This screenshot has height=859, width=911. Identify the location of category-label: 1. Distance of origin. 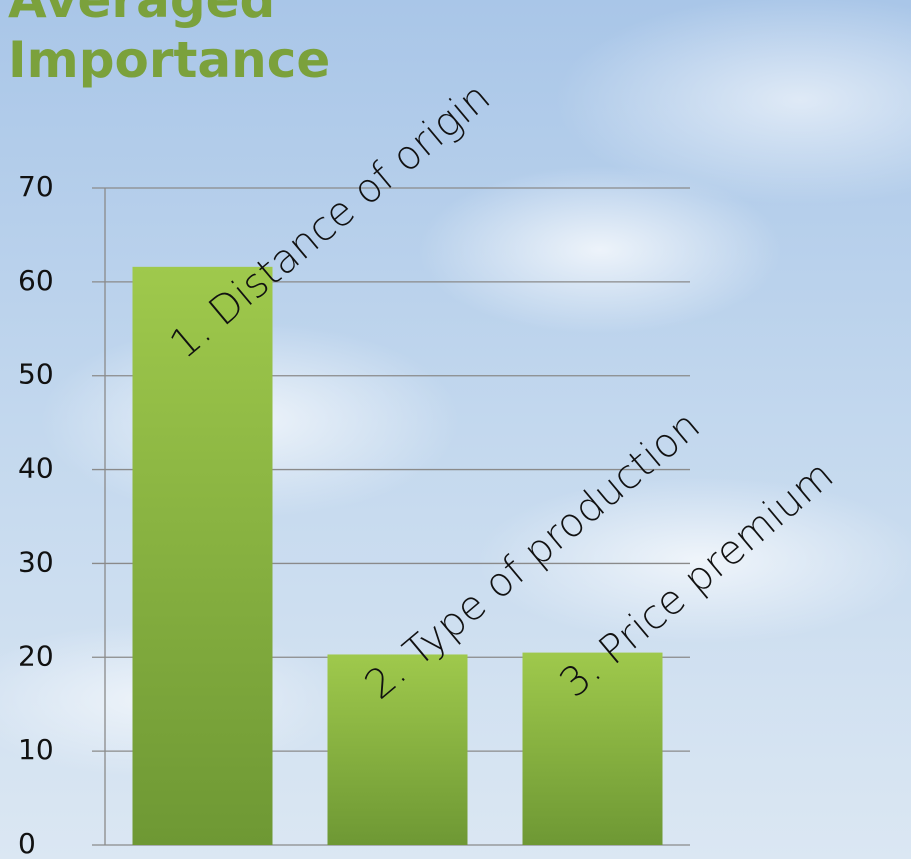
(330, 221).